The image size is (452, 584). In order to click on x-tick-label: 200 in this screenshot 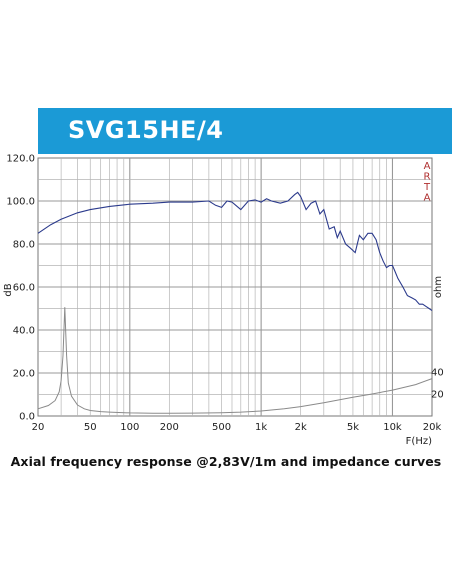, I will do `click(169, 427)`.